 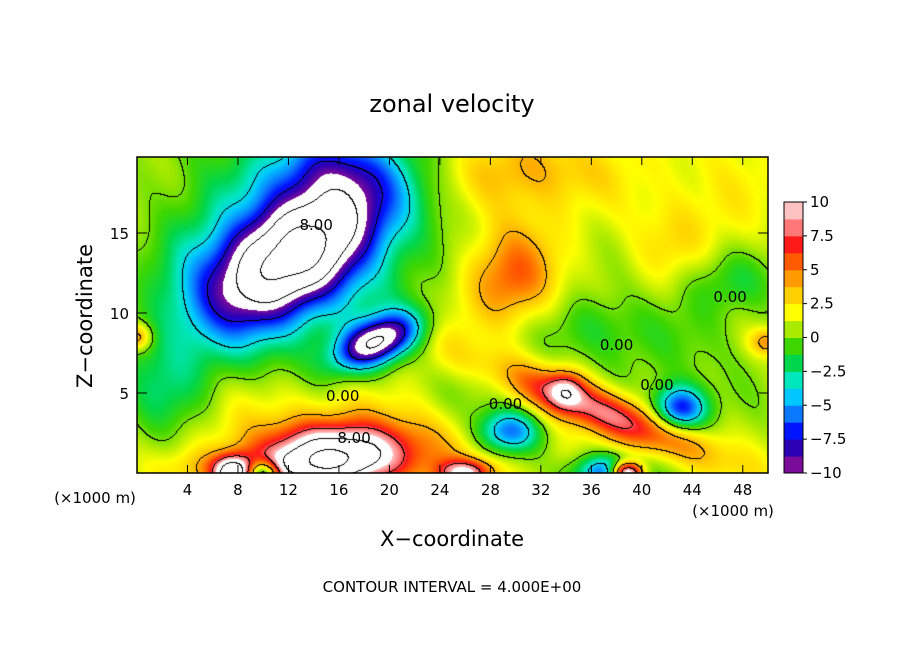 I want to click on x-tick-label: 32, so click(x=540, y=490).